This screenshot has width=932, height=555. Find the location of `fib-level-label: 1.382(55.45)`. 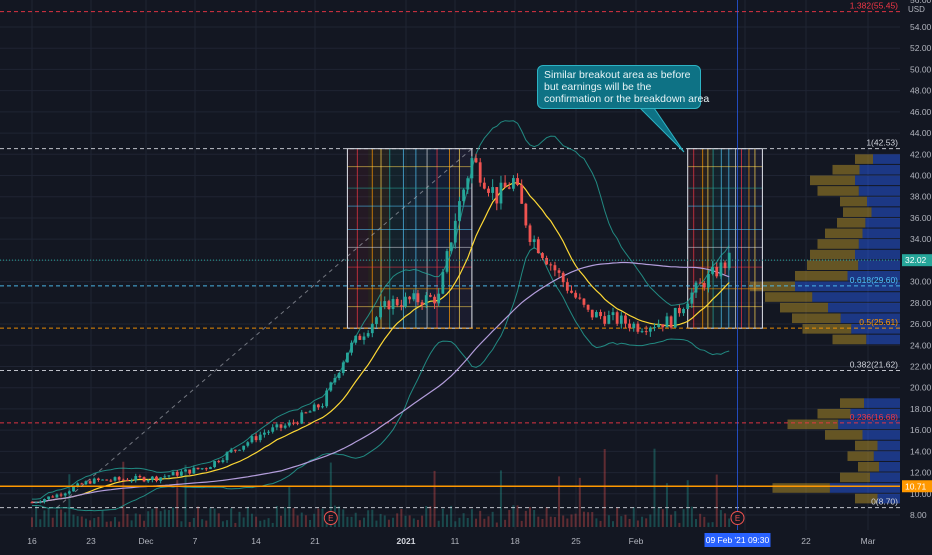

fib-level-label: 1.382(55.45) is located at coordinates (874, 6).